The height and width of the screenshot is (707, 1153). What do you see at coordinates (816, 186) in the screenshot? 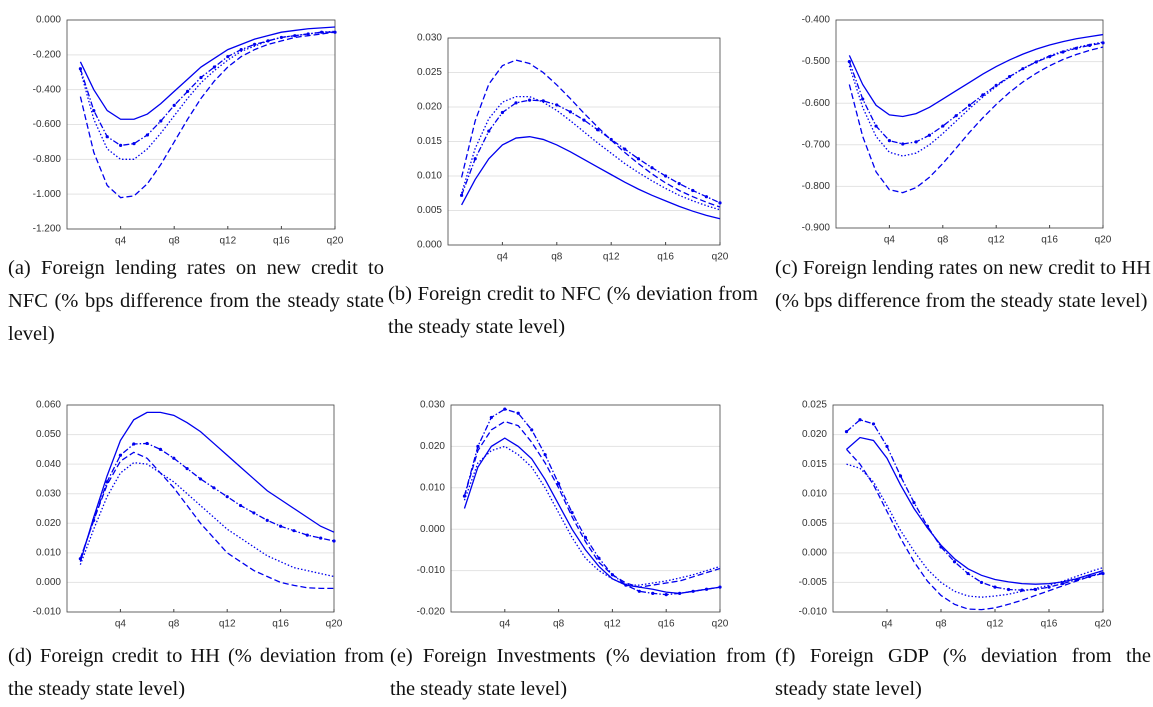
I see `y-tick-label: -0.800` at bounding box center [816, 186].